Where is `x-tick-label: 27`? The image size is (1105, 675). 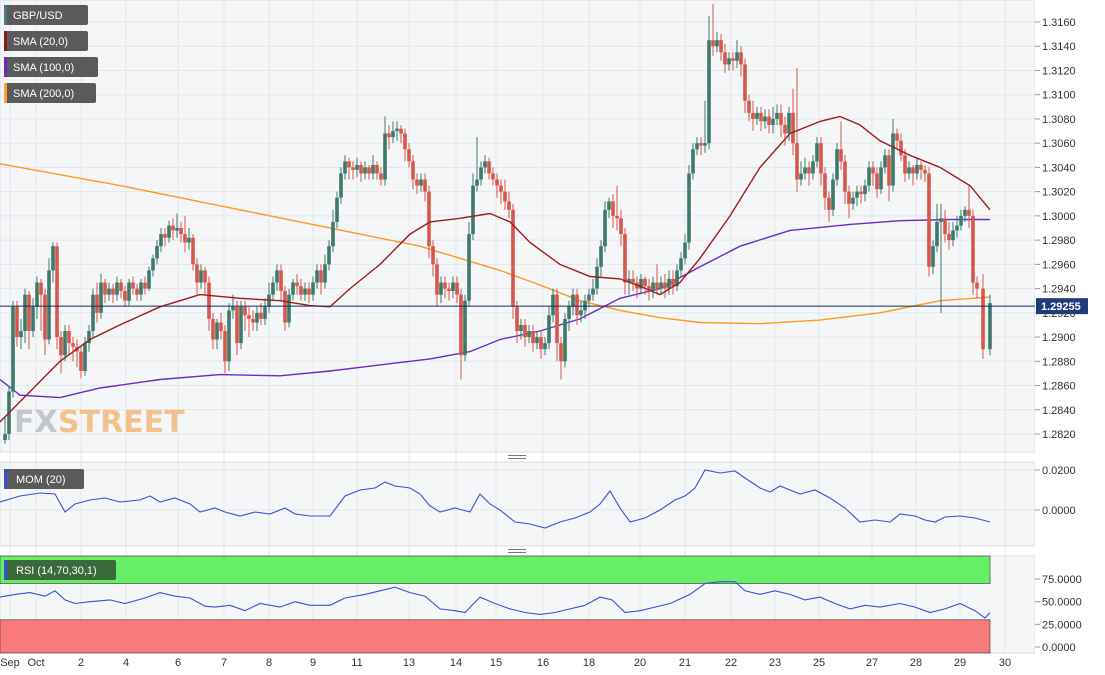
x-tick-label: 27 is located at coordinates (872, 663).